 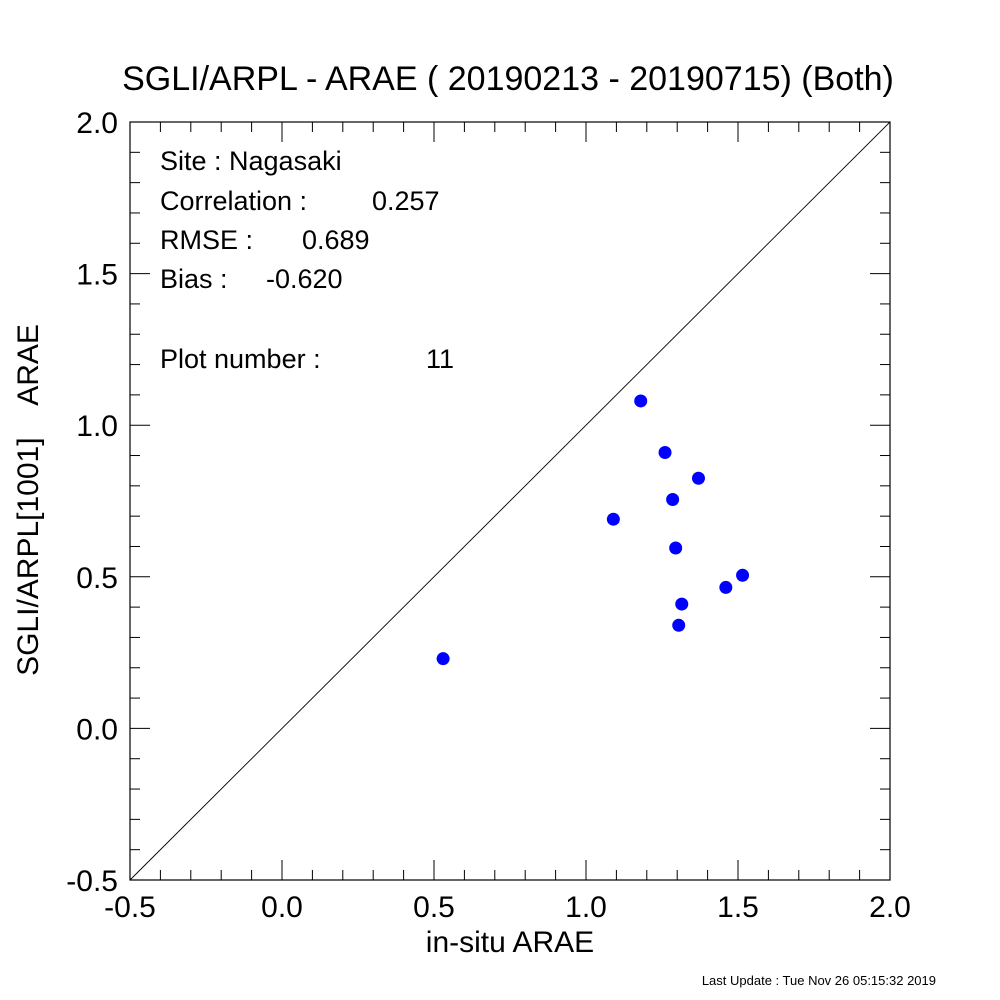 What do you see at coordinates (97, 729) in the screenshot?
I see `y-tick-label: 0.0` at bounding box center [97, 729].